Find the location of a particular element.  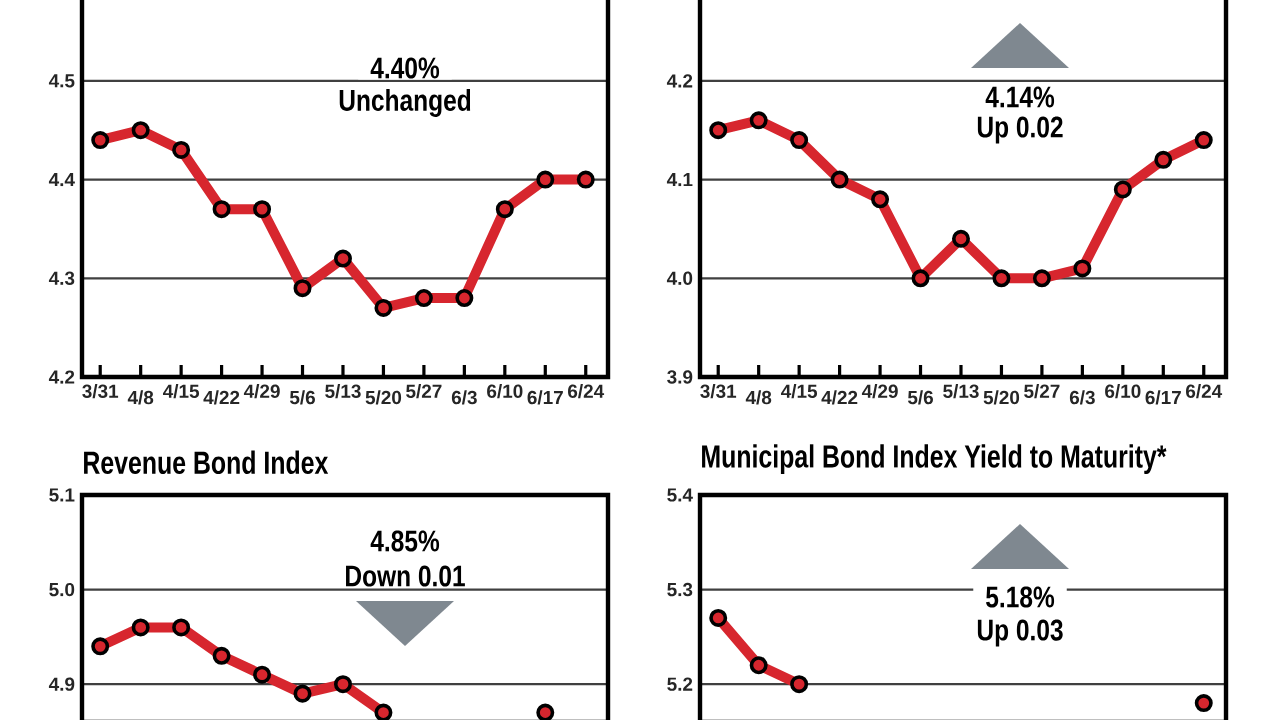

y-tick-label: 4.9 is located at coordinates (61, 684).